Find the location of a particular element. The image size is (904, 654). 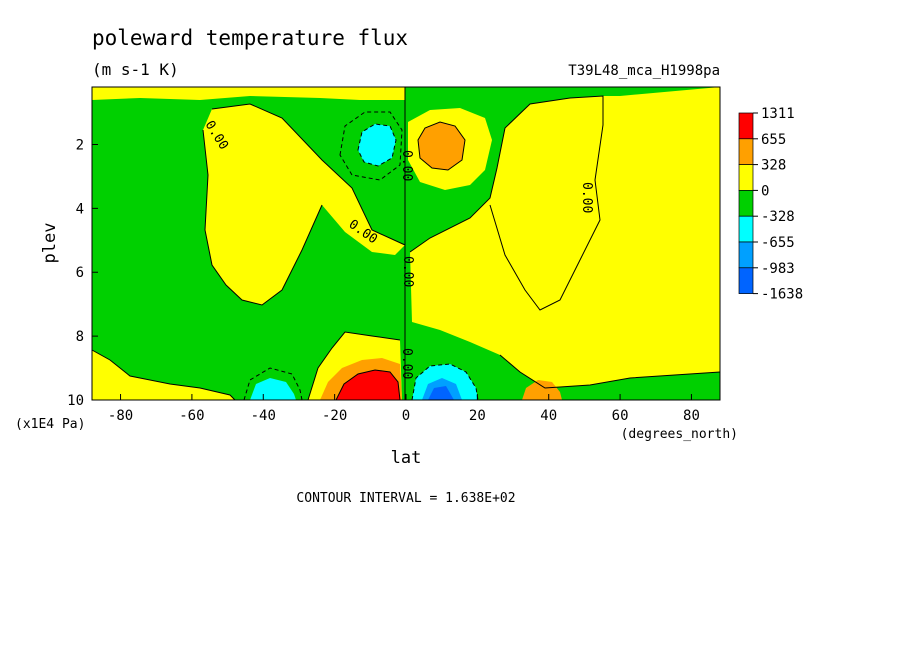

contour-line-nh-zero is located at coordinates (506, 203).